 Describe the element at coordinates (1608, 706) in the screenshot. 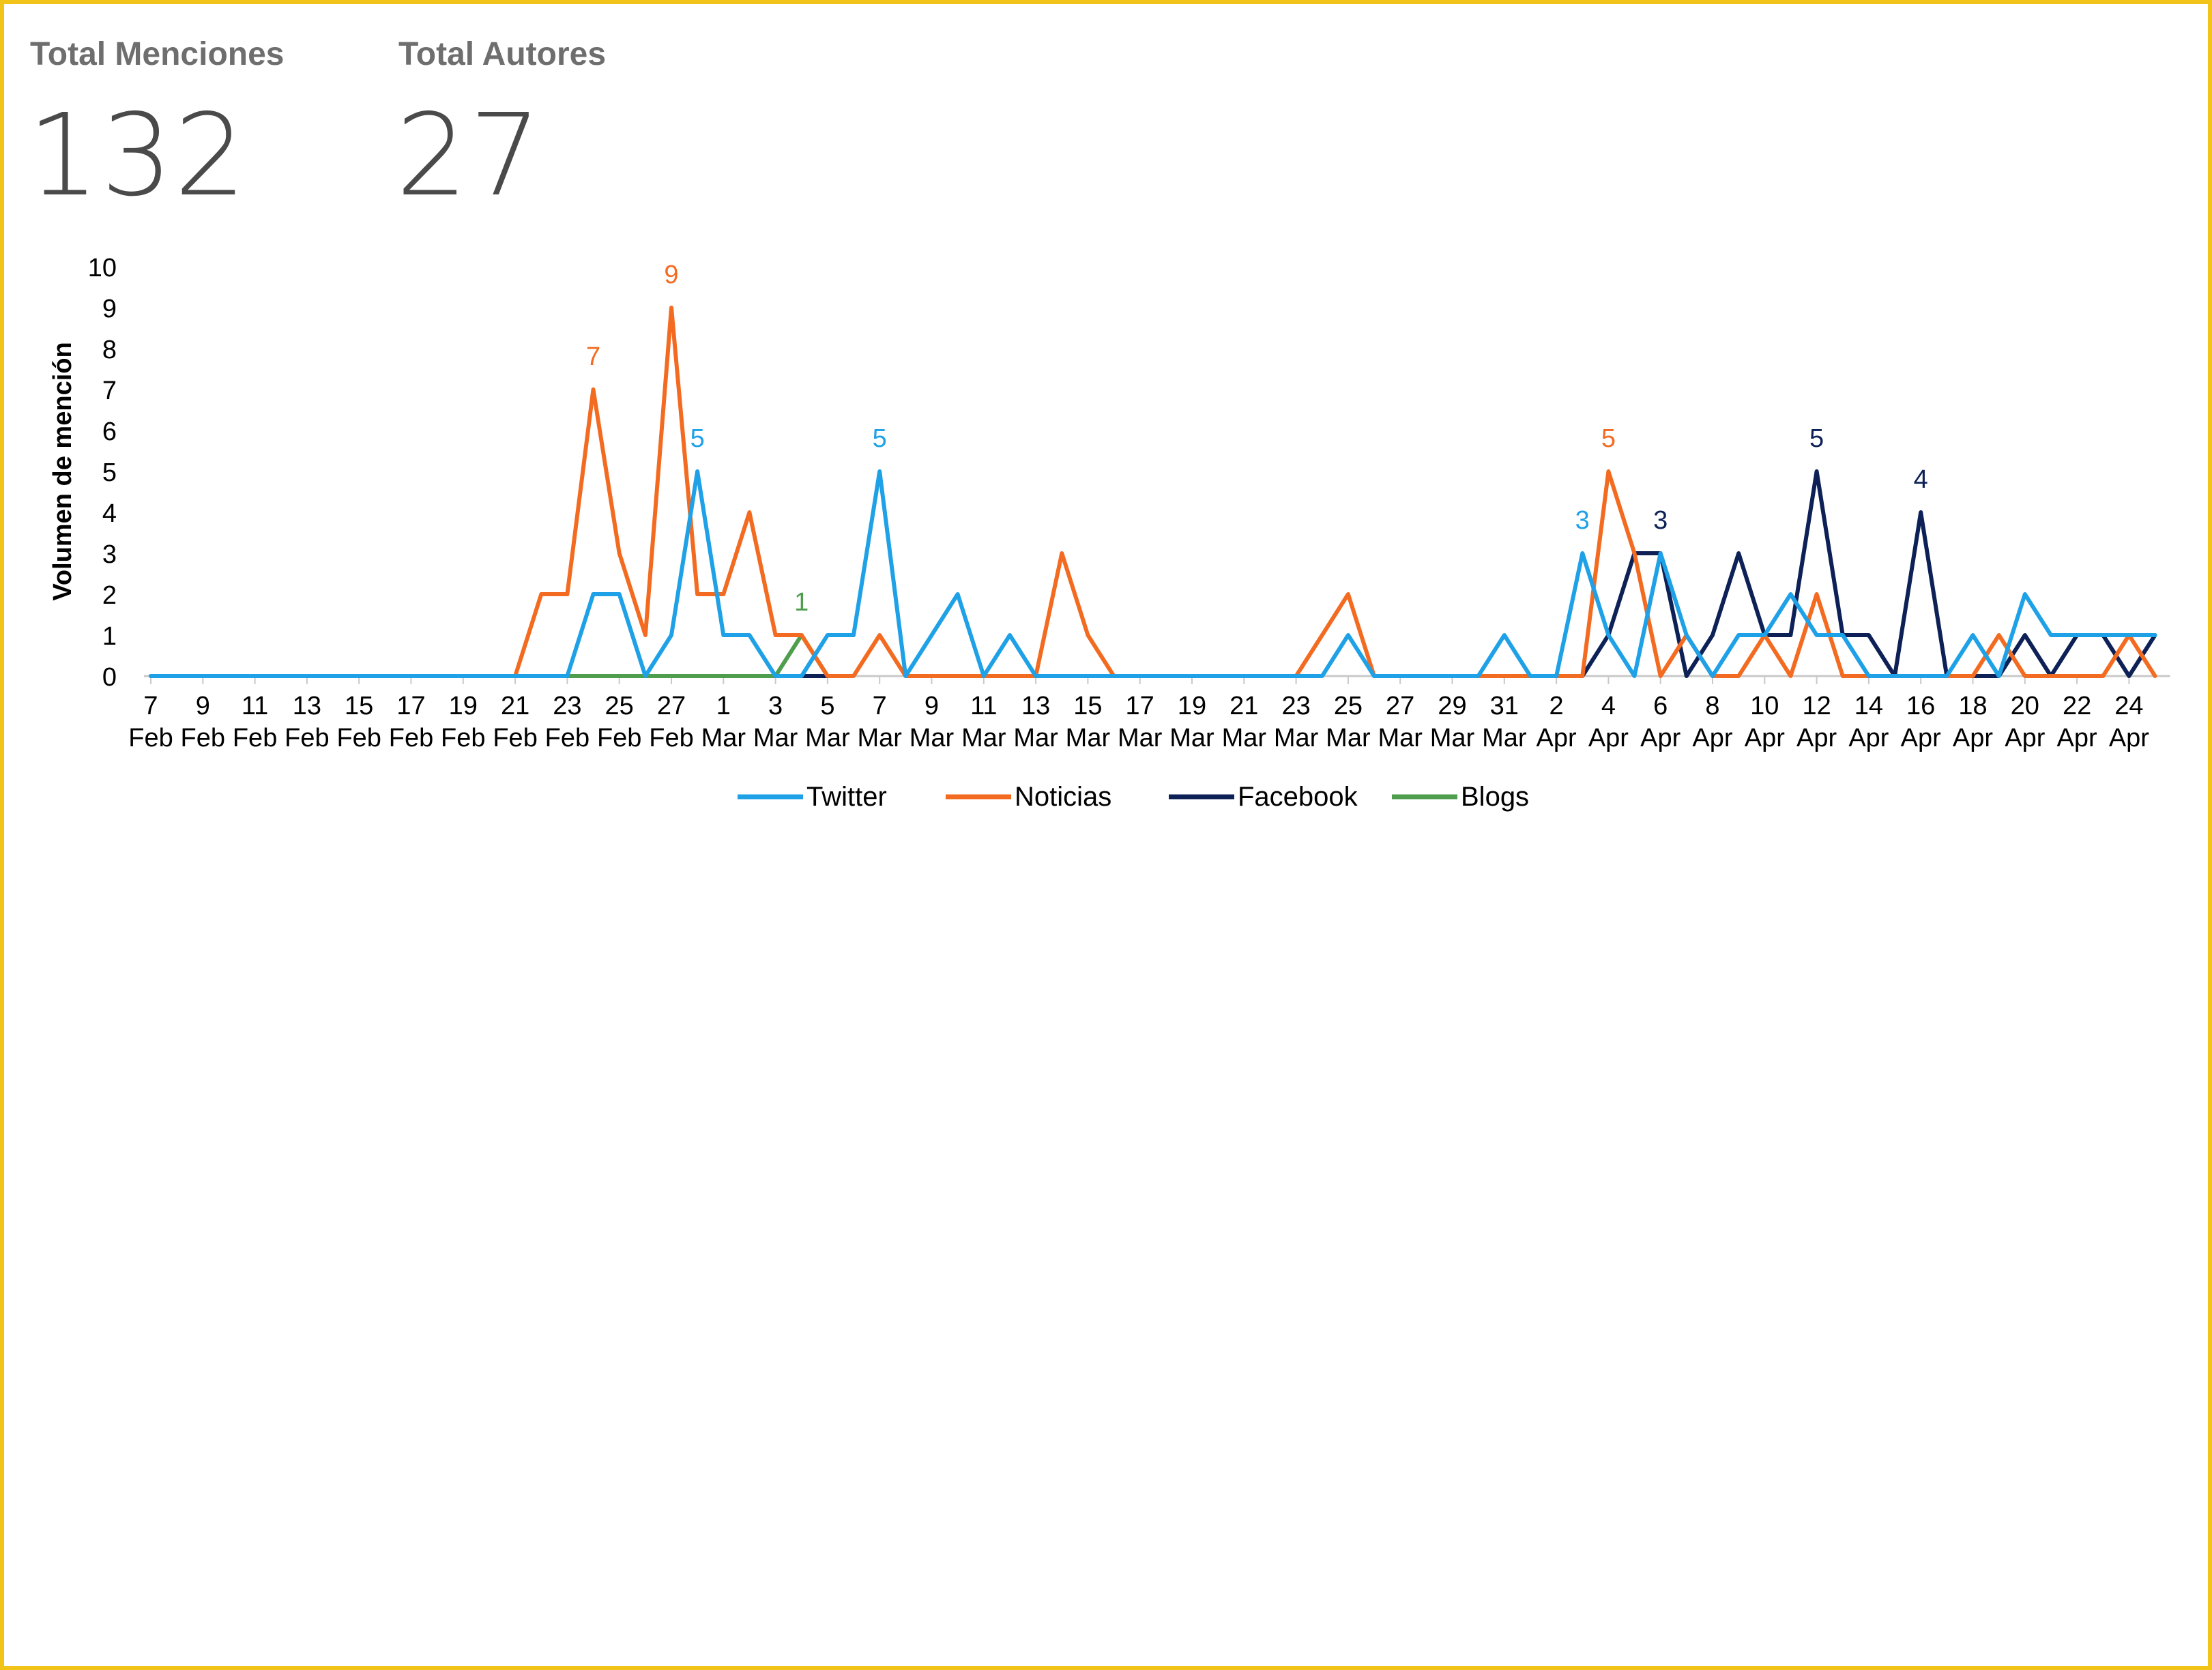

I see `x-tick-label: 4` at that location.